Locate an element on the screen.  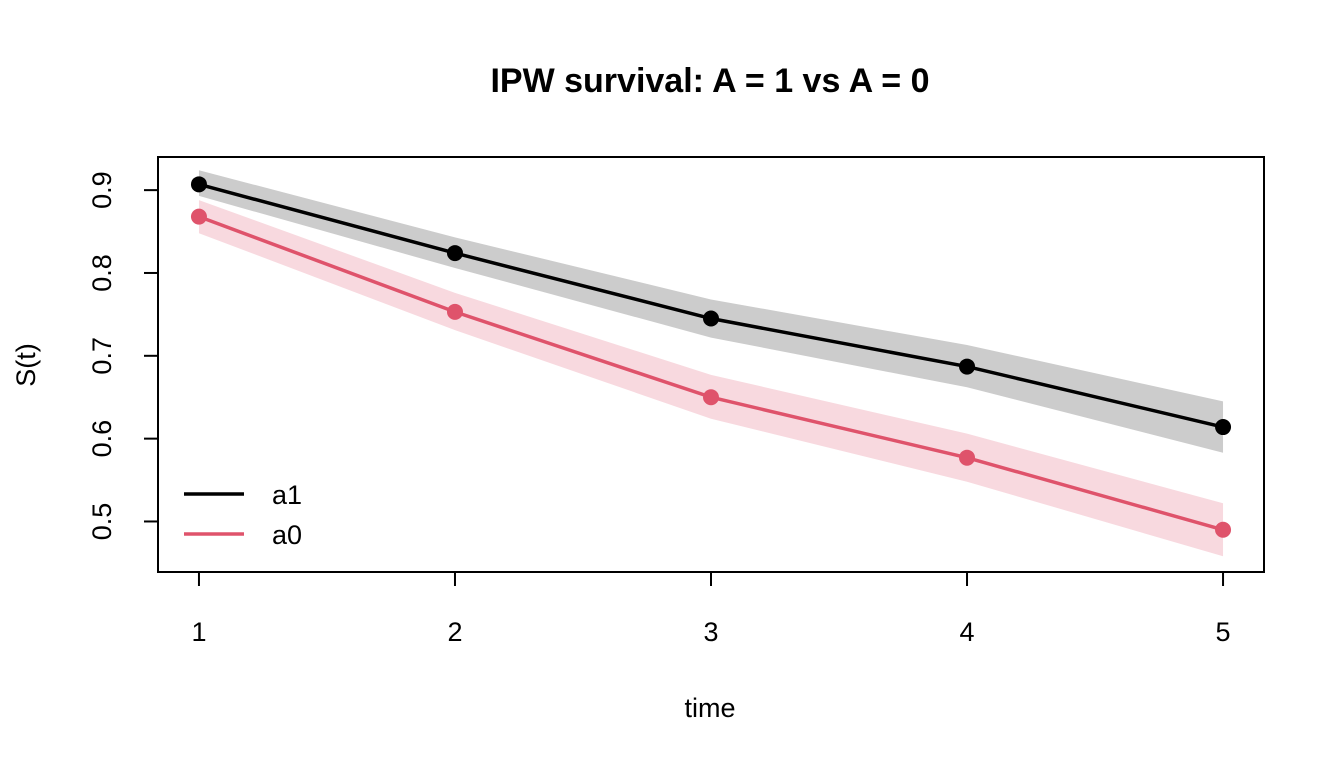
y-axis-label: S(t) is located at coordinates (26, 365).